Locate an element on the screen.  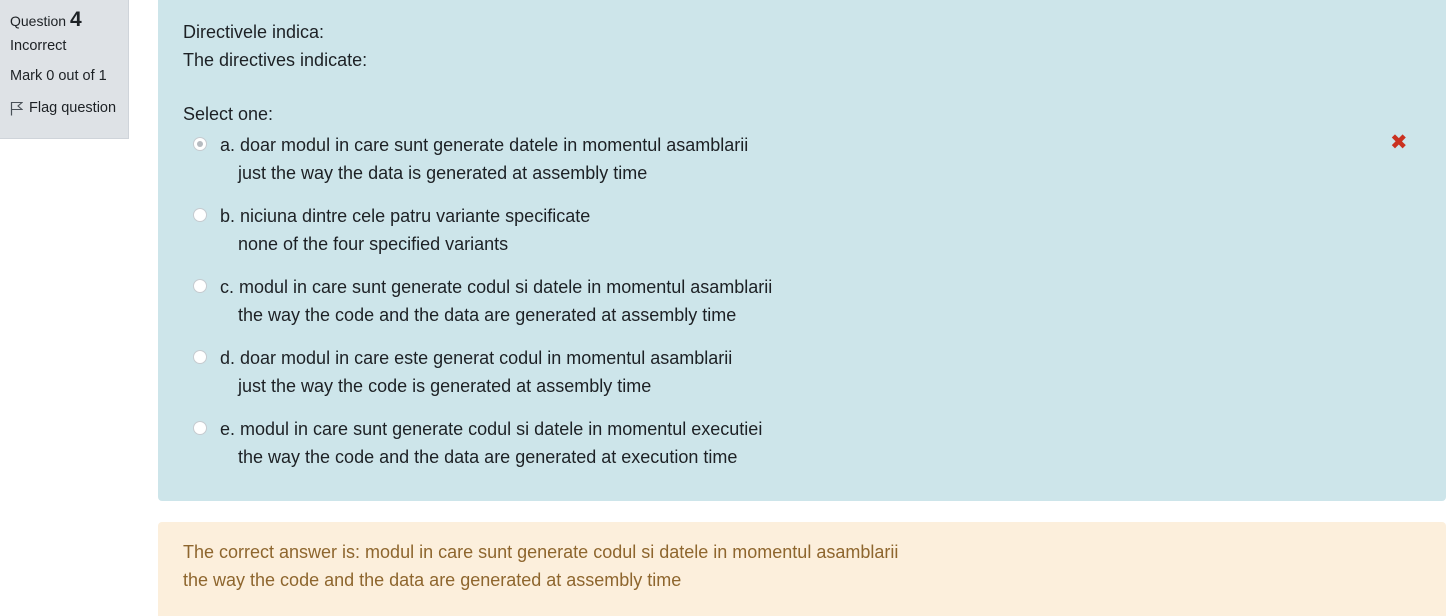
question-grade: Mark 0 out of 1 is located at coordinates (58, 76).